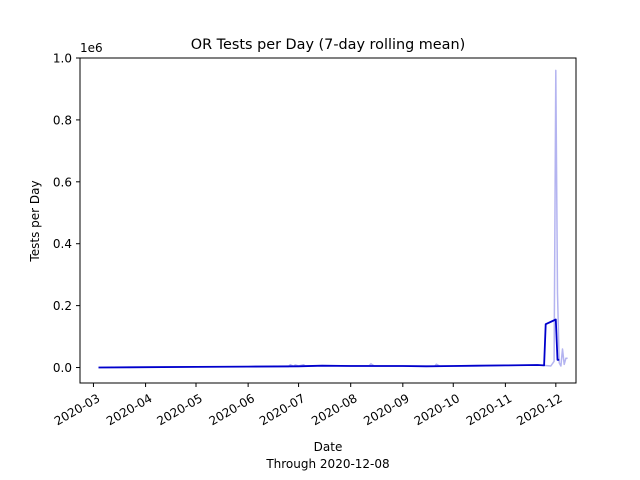  Describe the element at coordinates (91, 48) in the screenshot. I see `y-offset-label: 1e6` at that location.